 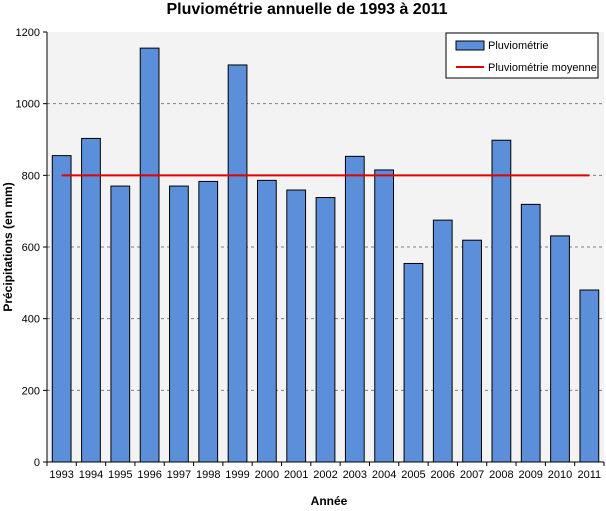 What do you see at coordinates (560, 475) in the screenshot?
I see `x-tick-label: 2010` at bounding box center [560, 475].